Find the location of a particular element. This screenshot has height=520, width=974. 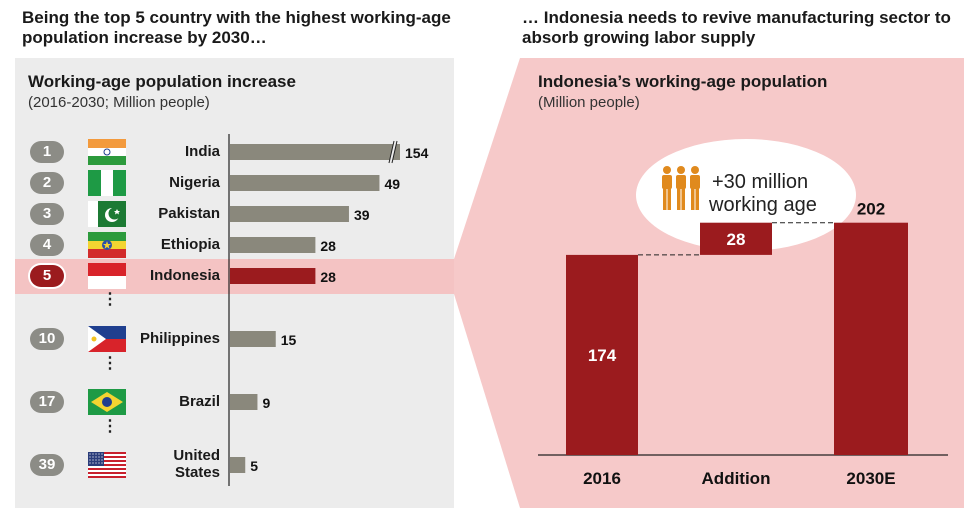

country-row: 3 Pakistan is located at coordinates (230, 214).